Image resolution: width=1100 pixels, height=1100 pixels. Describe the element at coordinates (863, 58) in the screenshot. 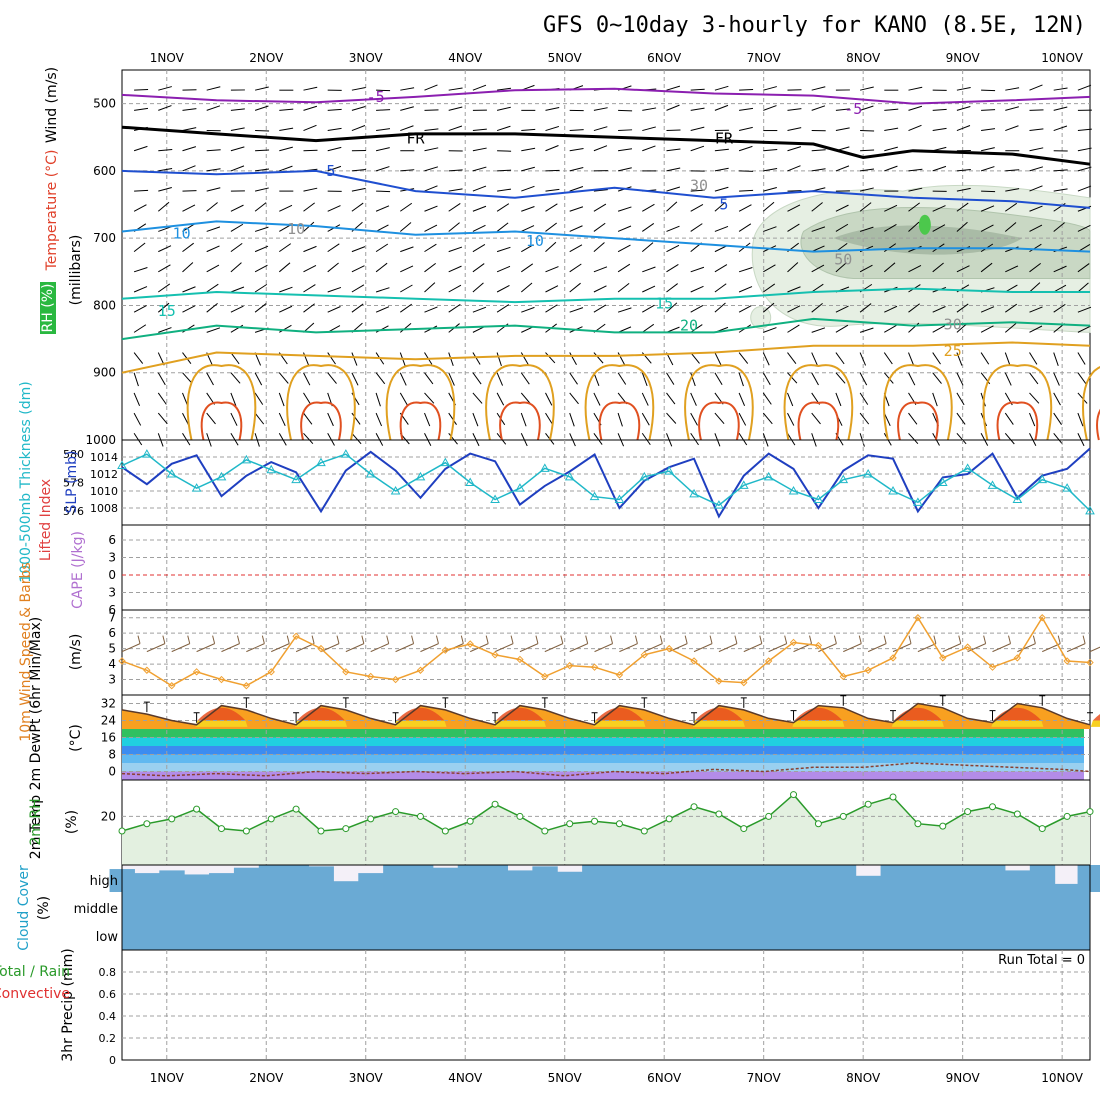

I see `top-date-label: 8NOV` at that location.